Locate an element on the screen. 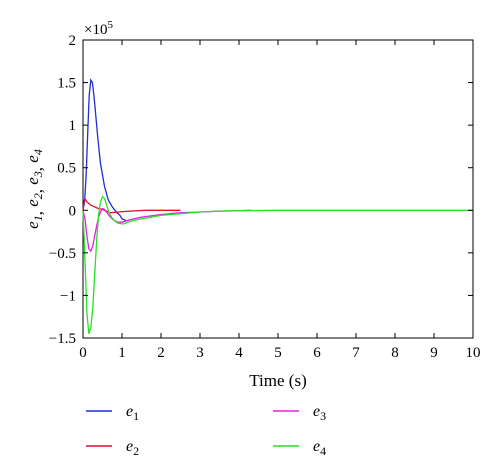 This screenshot has width=500, height=474. svg-text: e1, e2, e3, e4 is located at coordinates (34, 189).